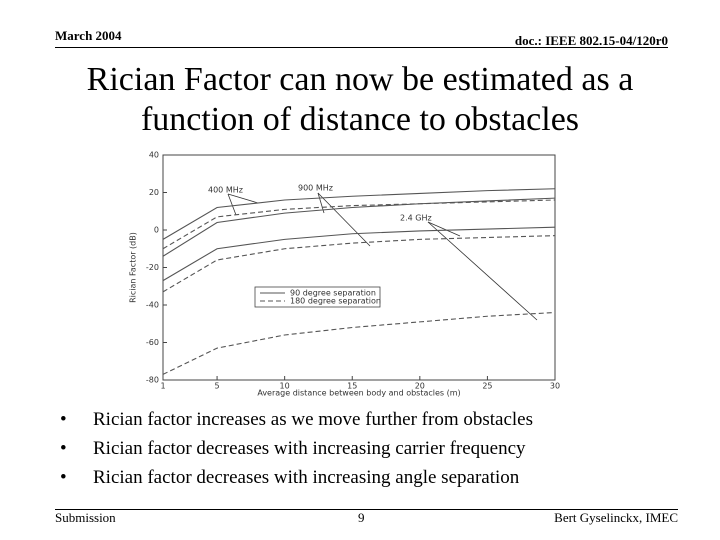  I want to click on x-tick-label: 25, so click(487, 386).